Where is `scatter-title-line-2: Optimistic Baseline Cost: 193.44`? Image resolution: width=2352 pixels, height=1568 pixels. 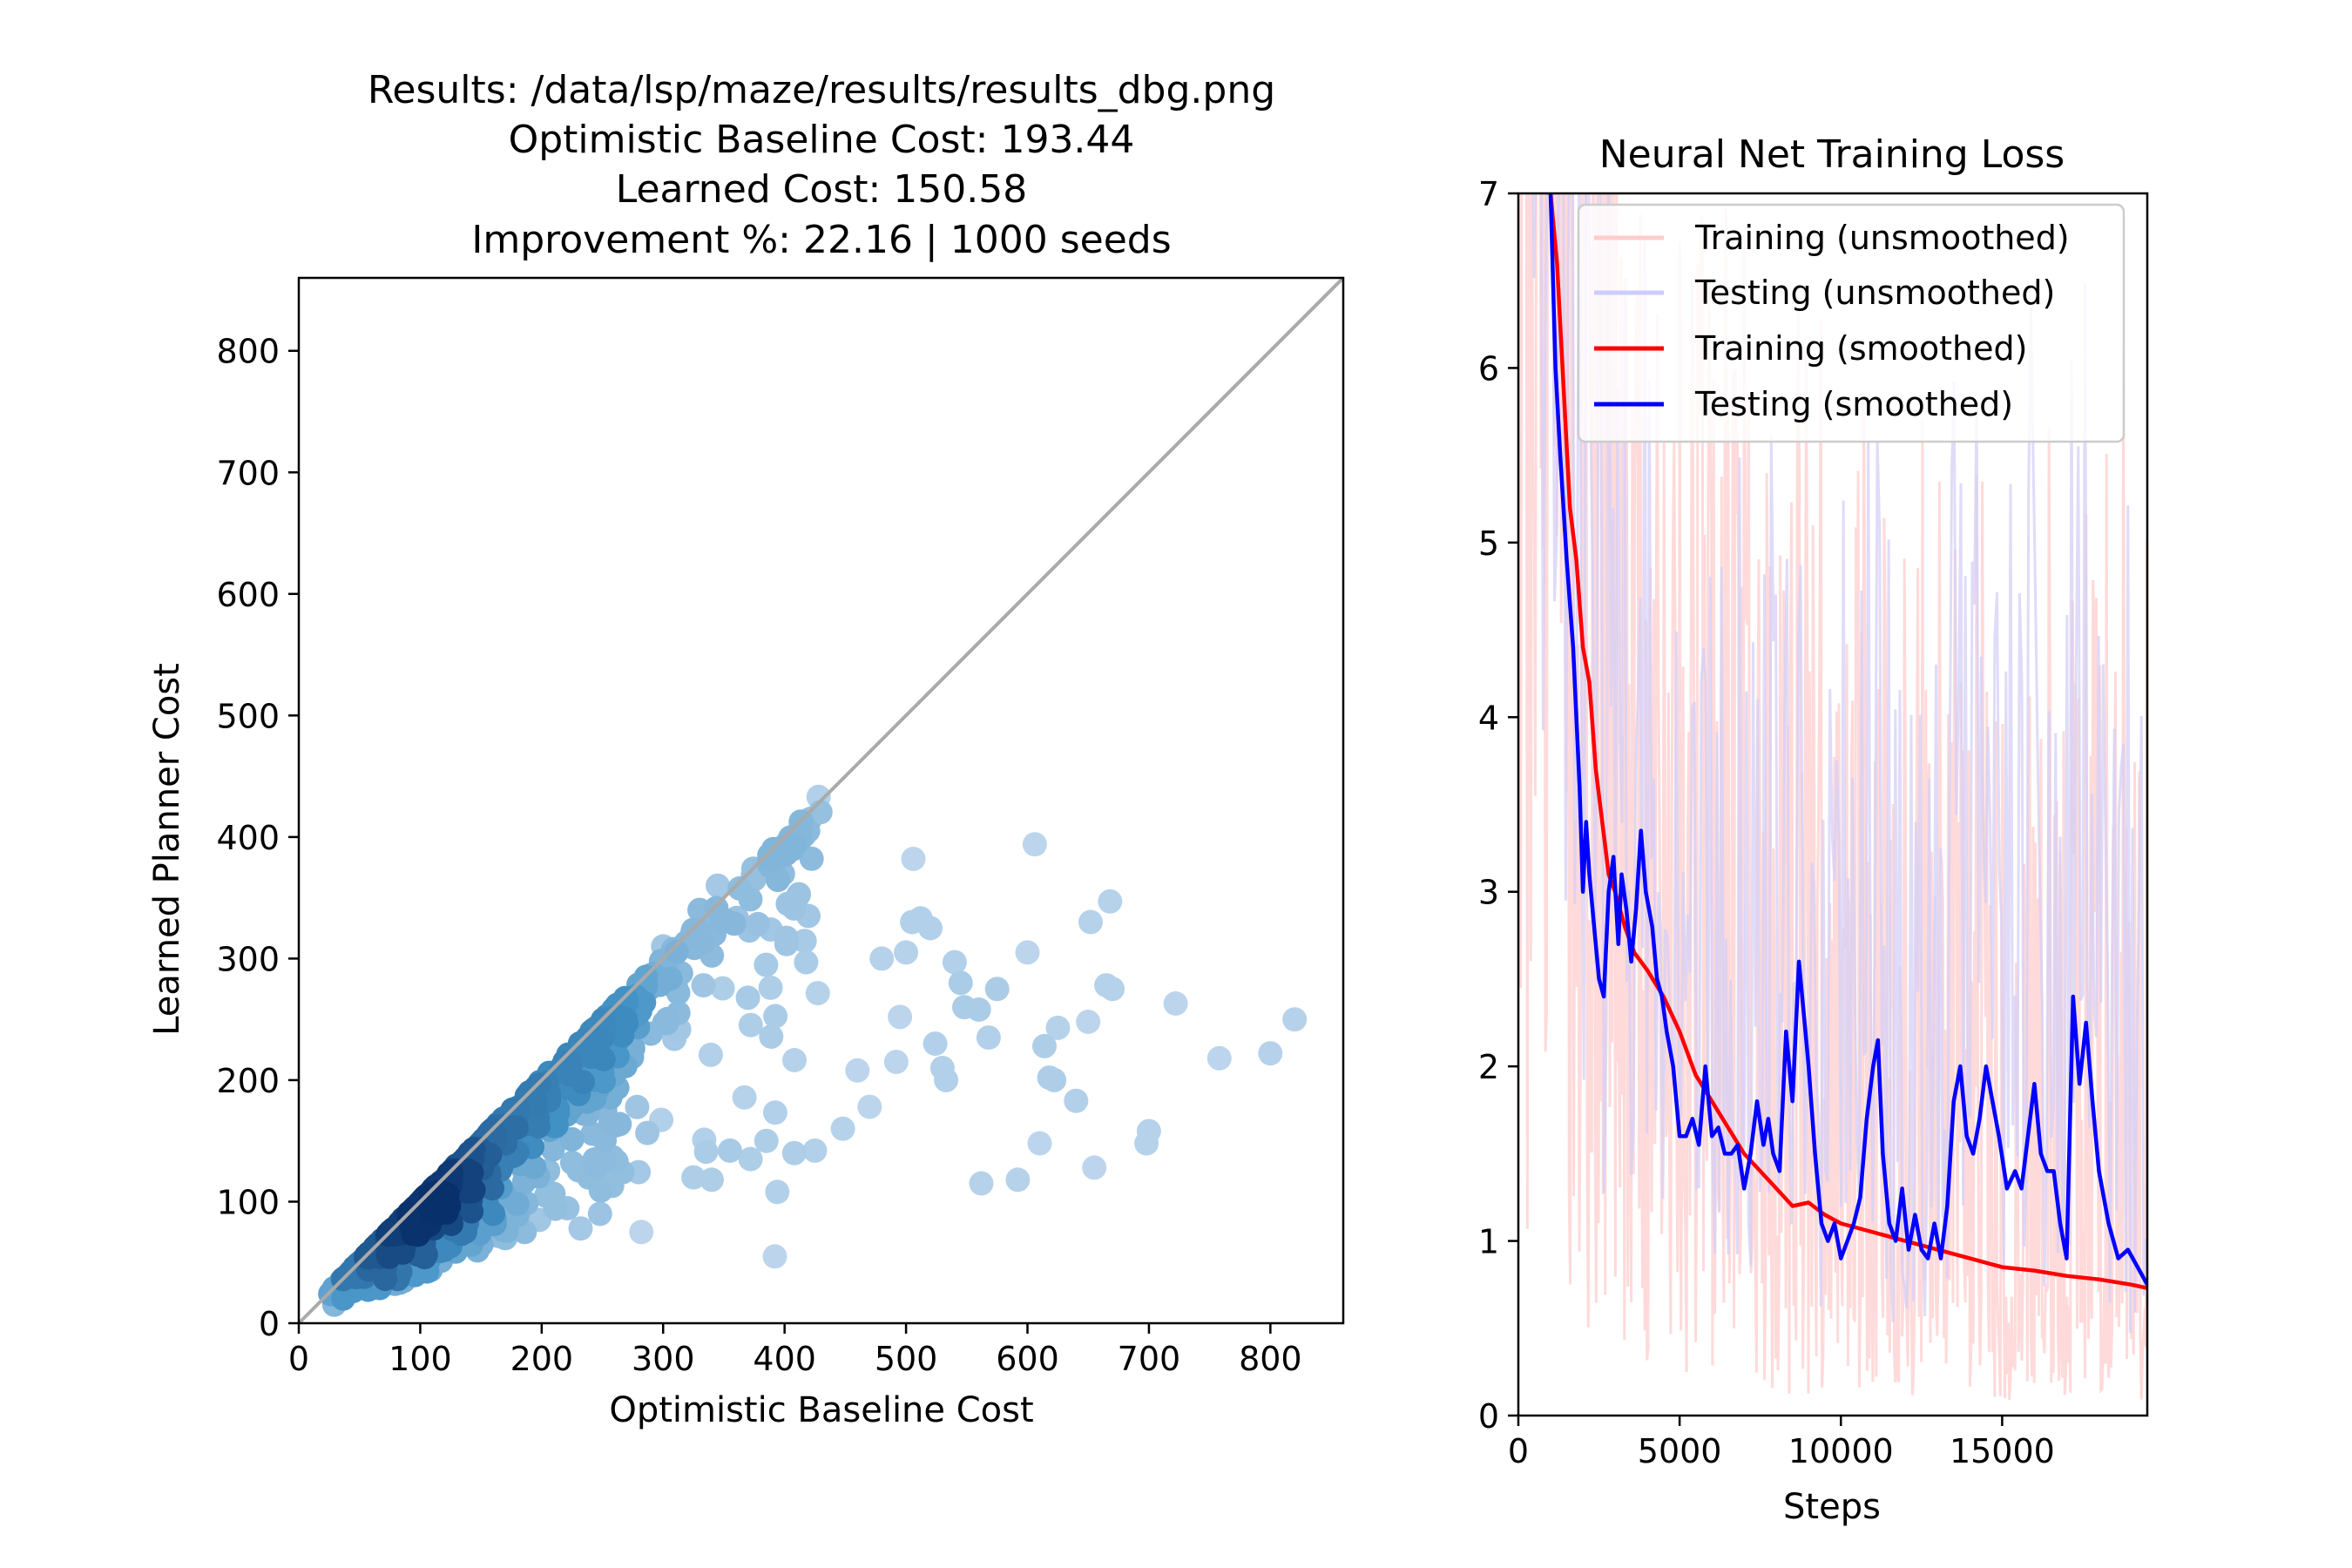
scatter-title-line-2: Optimistic Baseline Cost: 193.44 is located at coordinates (822, 140).